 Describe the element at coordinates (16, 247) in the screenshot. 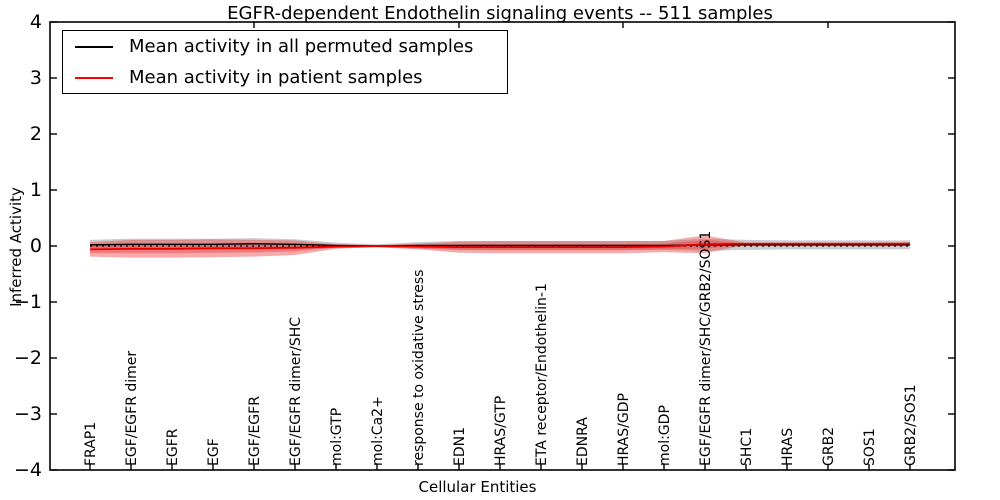

I see `y-axis-label: Inferred Activity` at that location.